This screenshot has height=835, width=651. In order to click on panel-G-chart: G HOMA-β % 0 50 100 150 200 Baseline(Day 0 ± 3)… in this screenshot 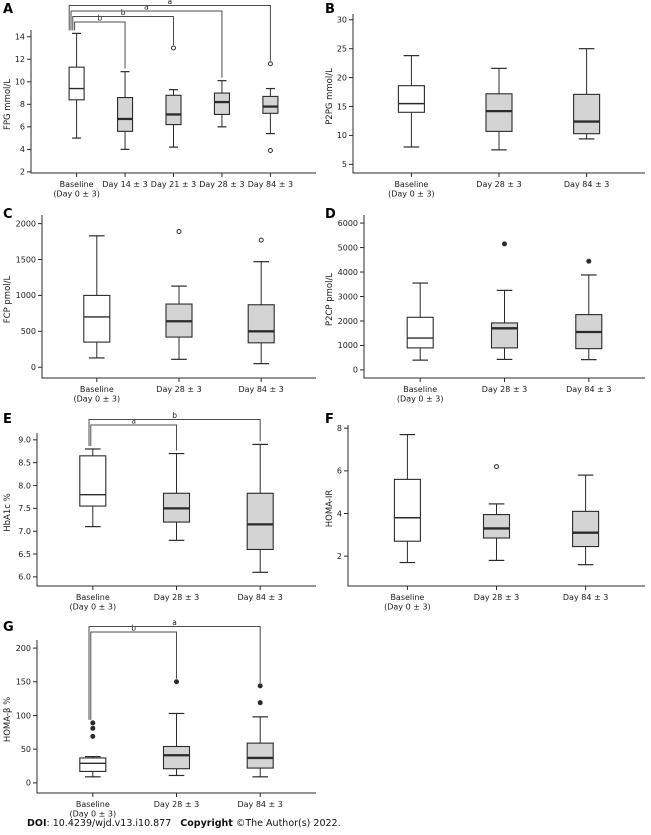, I will do `click(159, 718)`.